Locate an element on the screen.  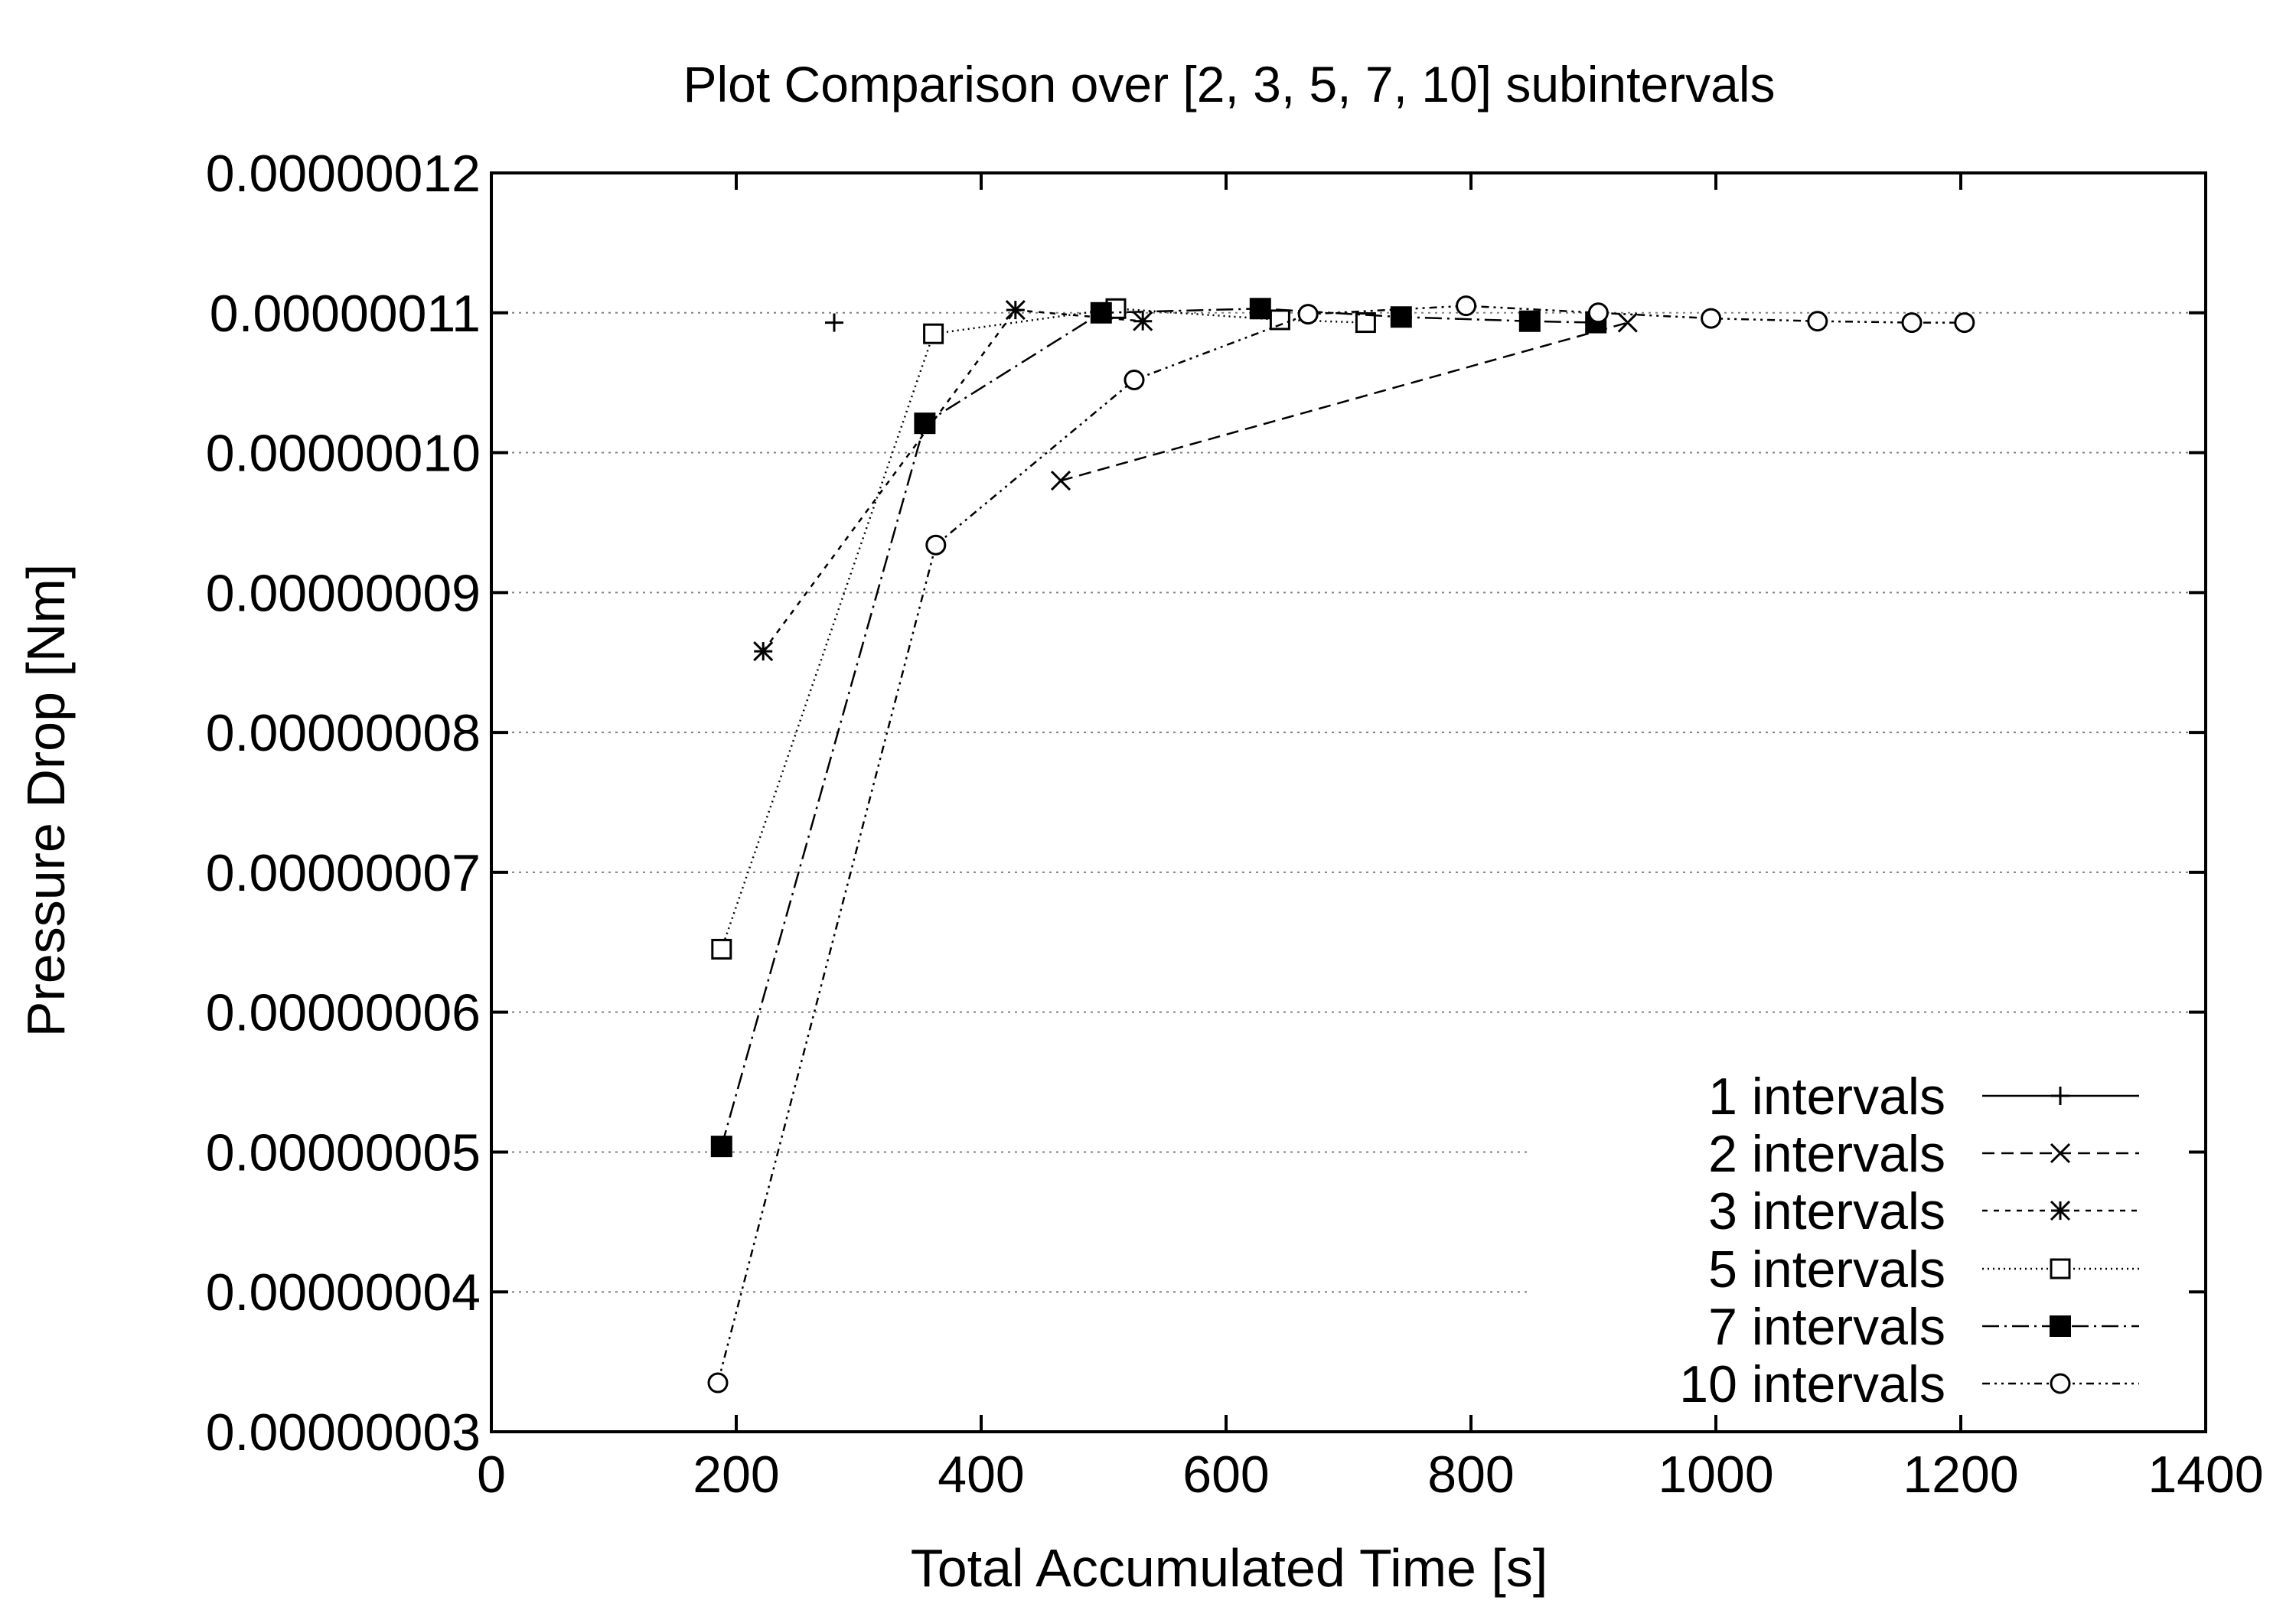
y-tick-label: 0.00000011 is located at coordinates (345, 314).